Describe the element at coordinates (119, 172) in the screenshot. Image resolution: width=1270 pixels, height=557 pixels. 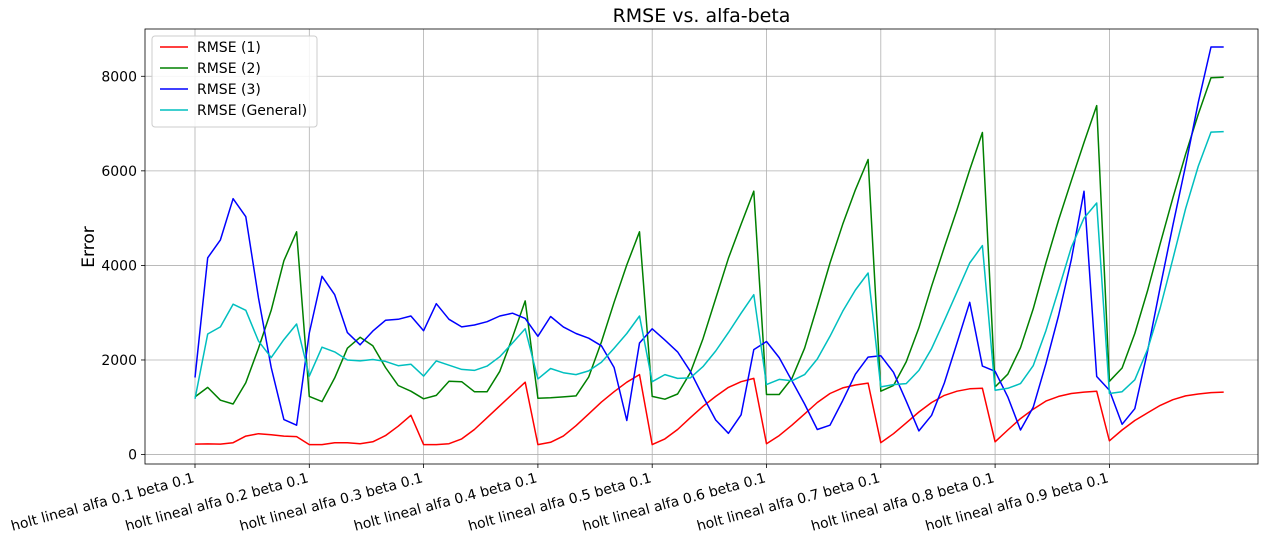
I see `y-tick-label: 6000` at that location.